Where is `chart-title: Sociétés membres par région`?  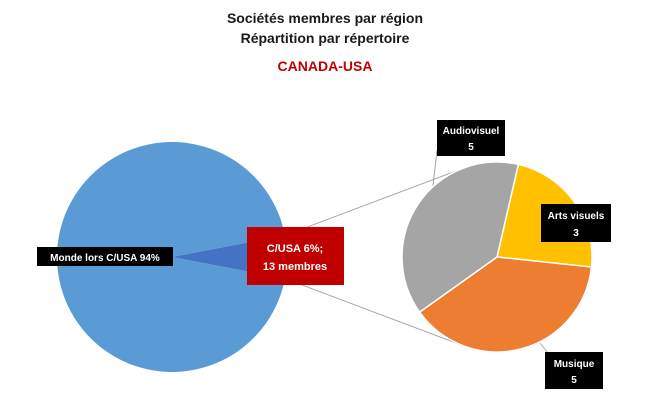 chart-title: Sociétés membres par région is located at coordinates (325, 18).